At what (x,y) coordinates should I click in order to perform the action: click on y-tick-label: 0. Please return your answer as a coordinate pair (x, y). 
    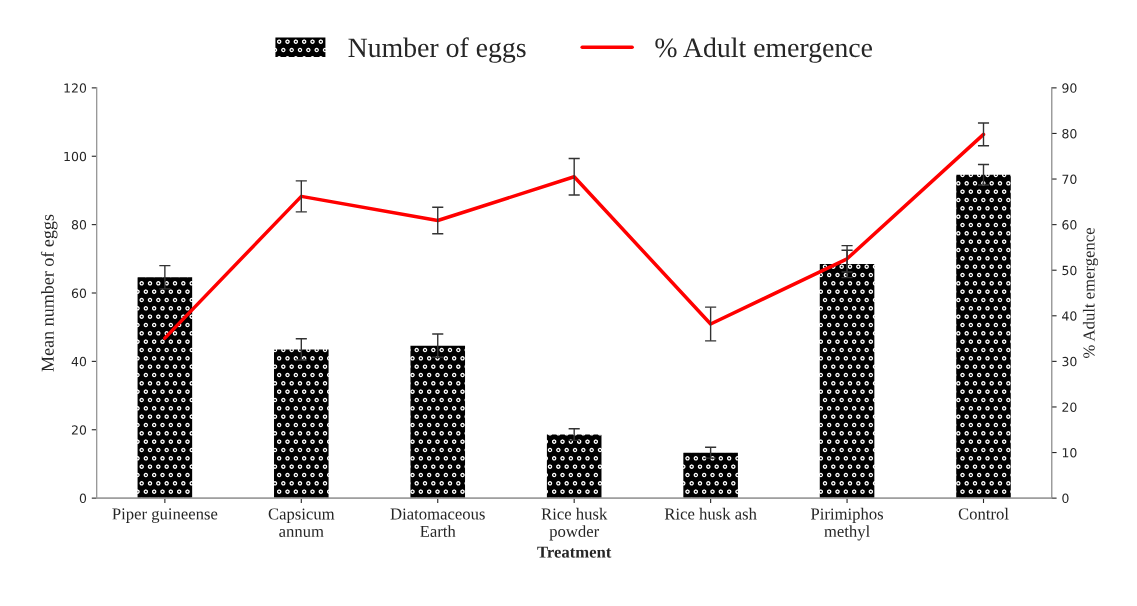
    Looking at the image, I should click on (83, 498).